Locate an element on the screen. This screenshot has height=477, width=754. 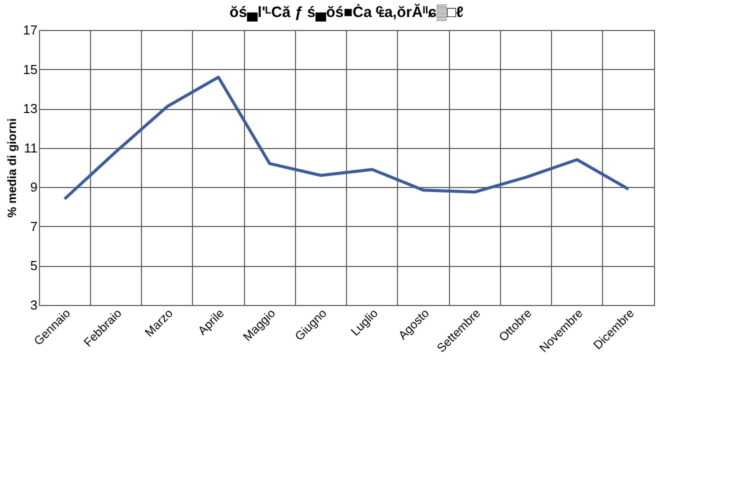
y-tick-label: 5 is located at coordinates (34, 266).